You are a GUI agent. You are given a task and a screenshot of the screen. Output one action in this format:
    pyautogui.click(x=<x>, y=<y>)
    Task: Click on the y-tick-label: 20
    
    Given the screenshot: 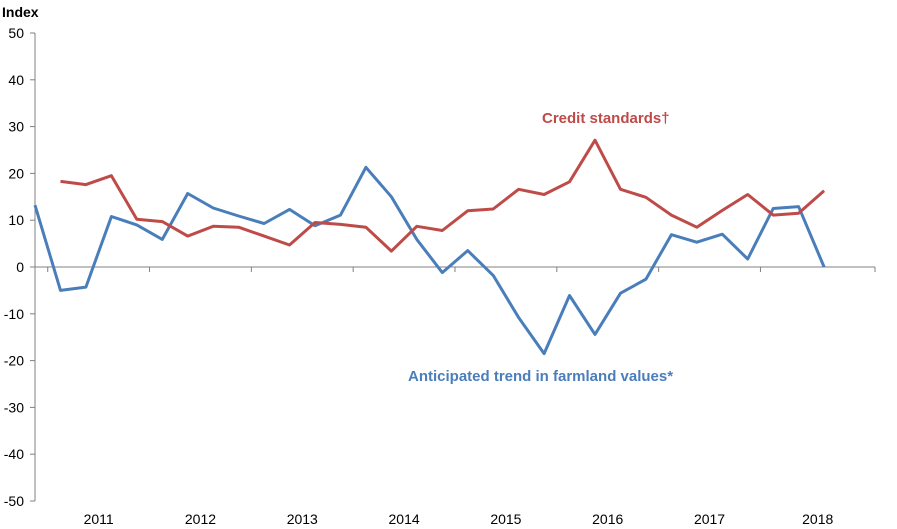 What is the action you would take?
    pyautogui.click(x=16, y=173)
    